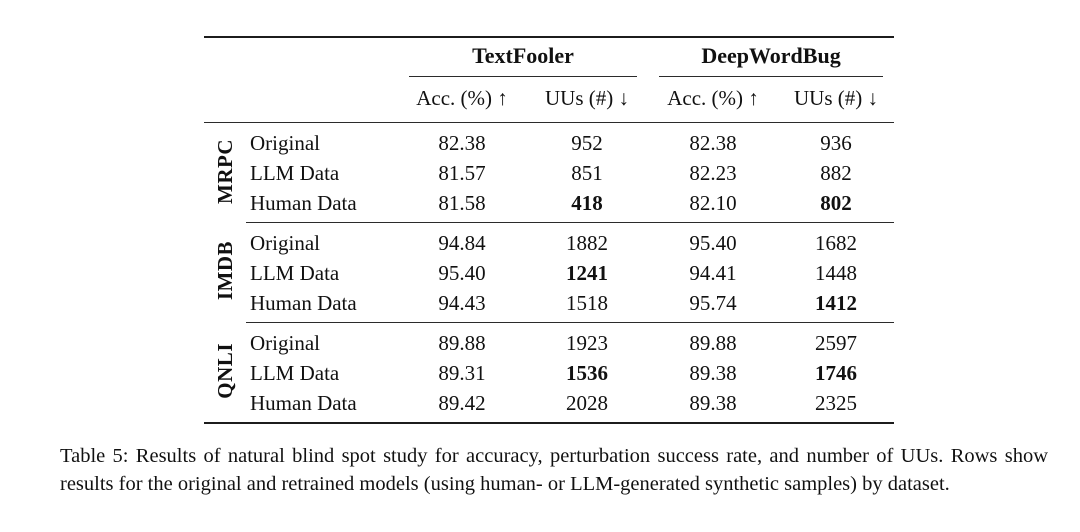 Image resolution: width=1080 pixels, height=532 pixels. I want to click on dataset-label: MRPC, so click(225, 171).